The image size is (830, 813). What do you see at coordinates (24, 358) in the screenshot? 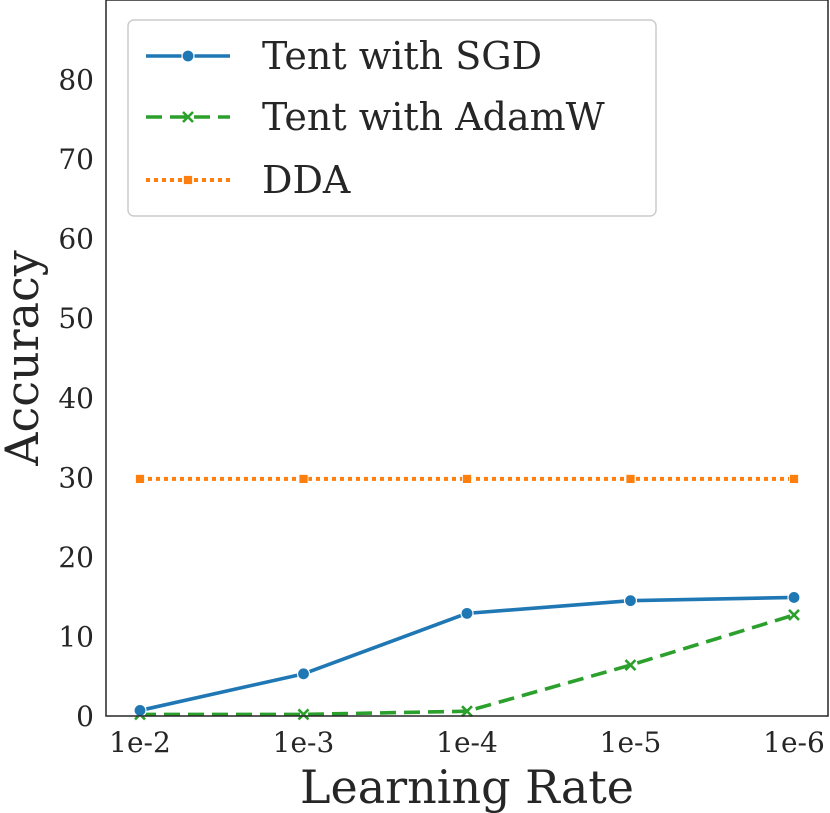
I see `y-axis-label: Accuracy` at bounding box center [24, 358].